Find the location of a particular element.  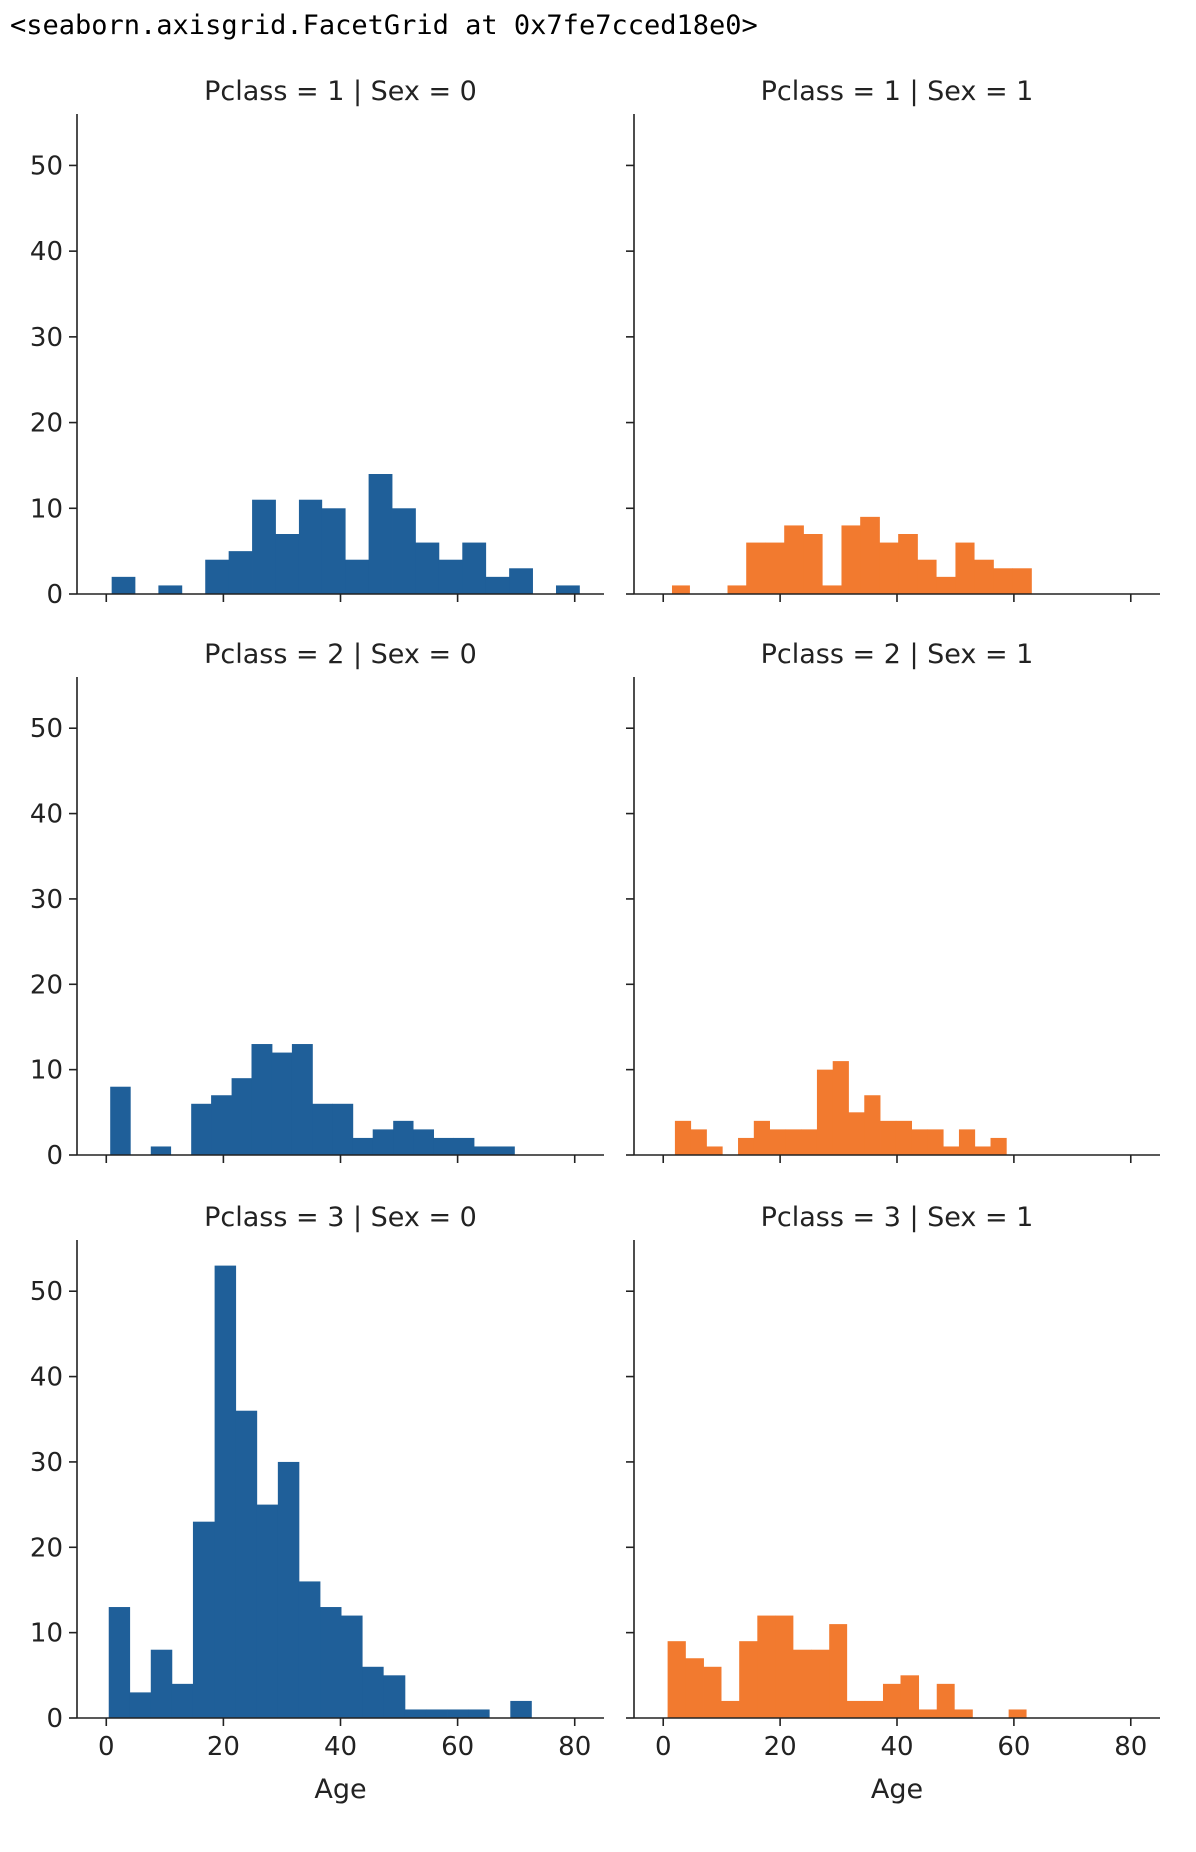

panel-title: Pclass = 2 | Sex = 0 is located at coordinates (340, 654).